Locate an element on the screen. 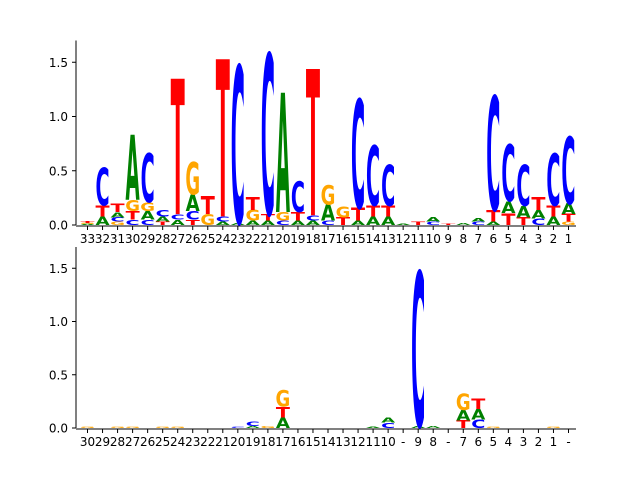 The image size is (640, 480). x-tick-label: 33 is located at coordinates (87, 239).